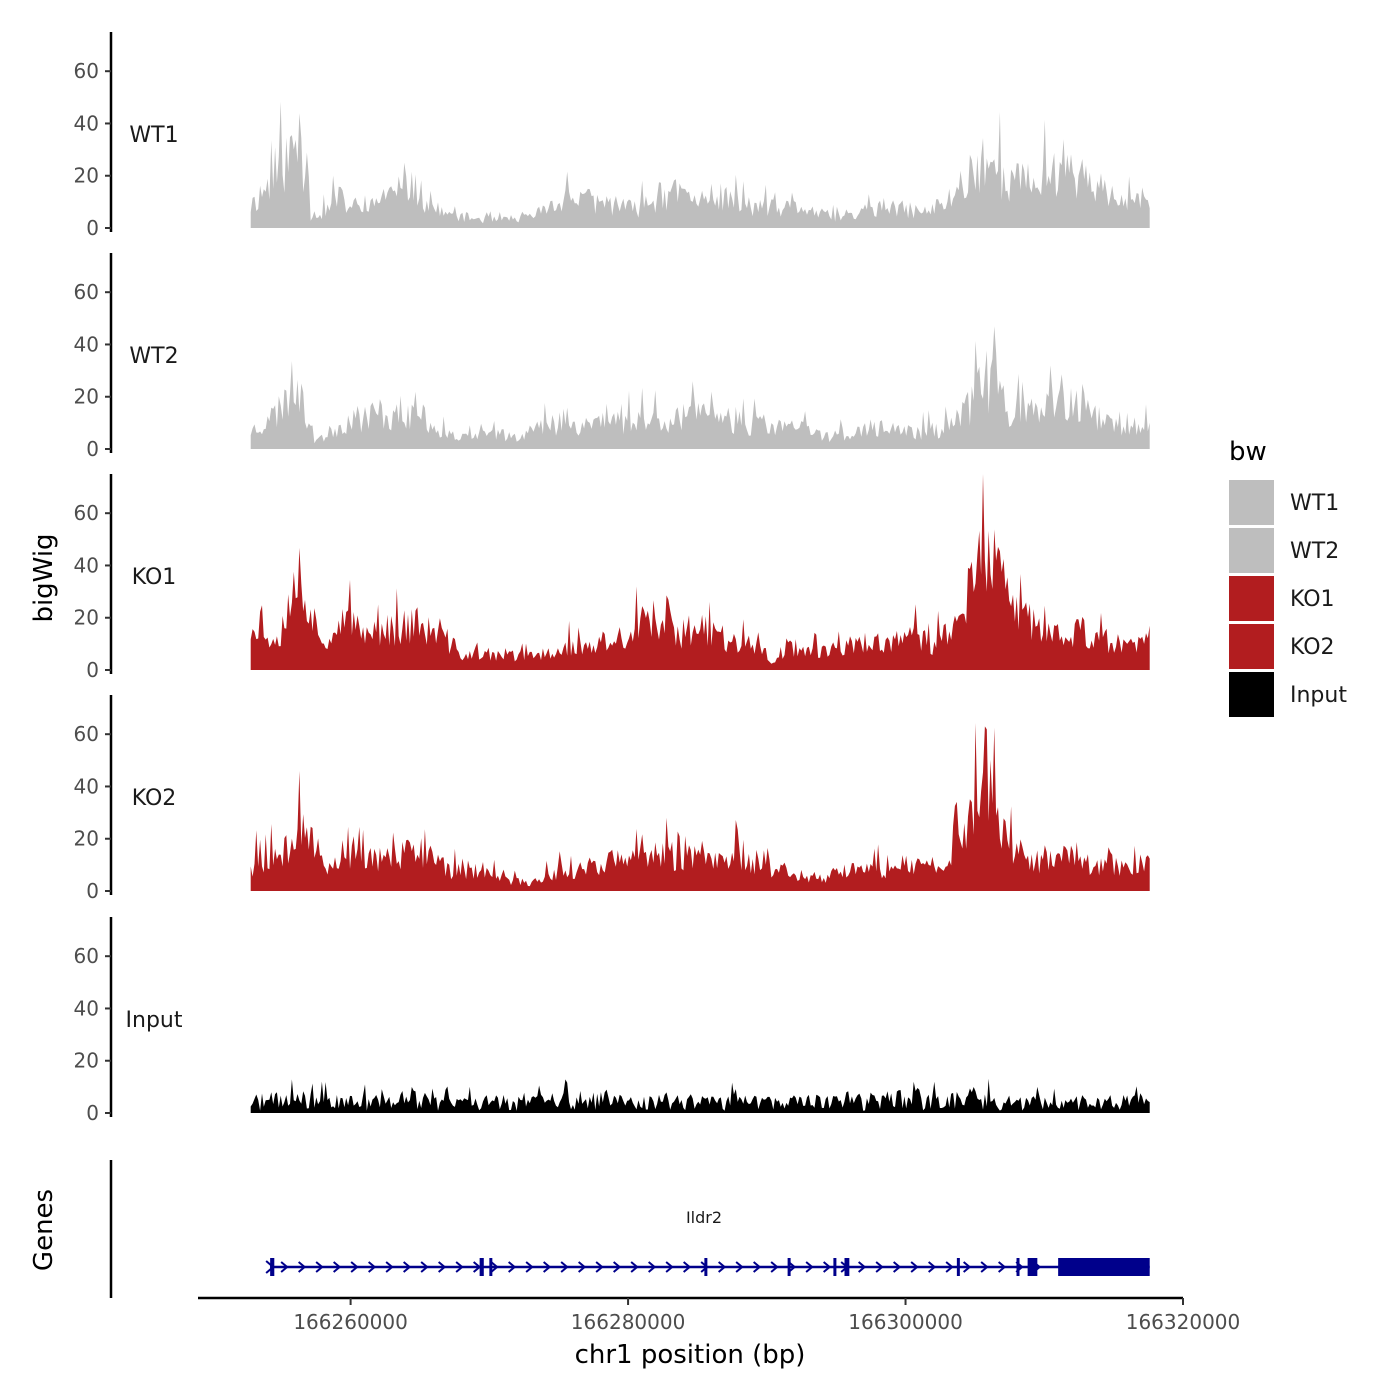 This screenshot has width=1400, height=1400. Describe the element at coordinates (1251, 646) in the screenshot. I see `legend-swatch-ko2` at that location.